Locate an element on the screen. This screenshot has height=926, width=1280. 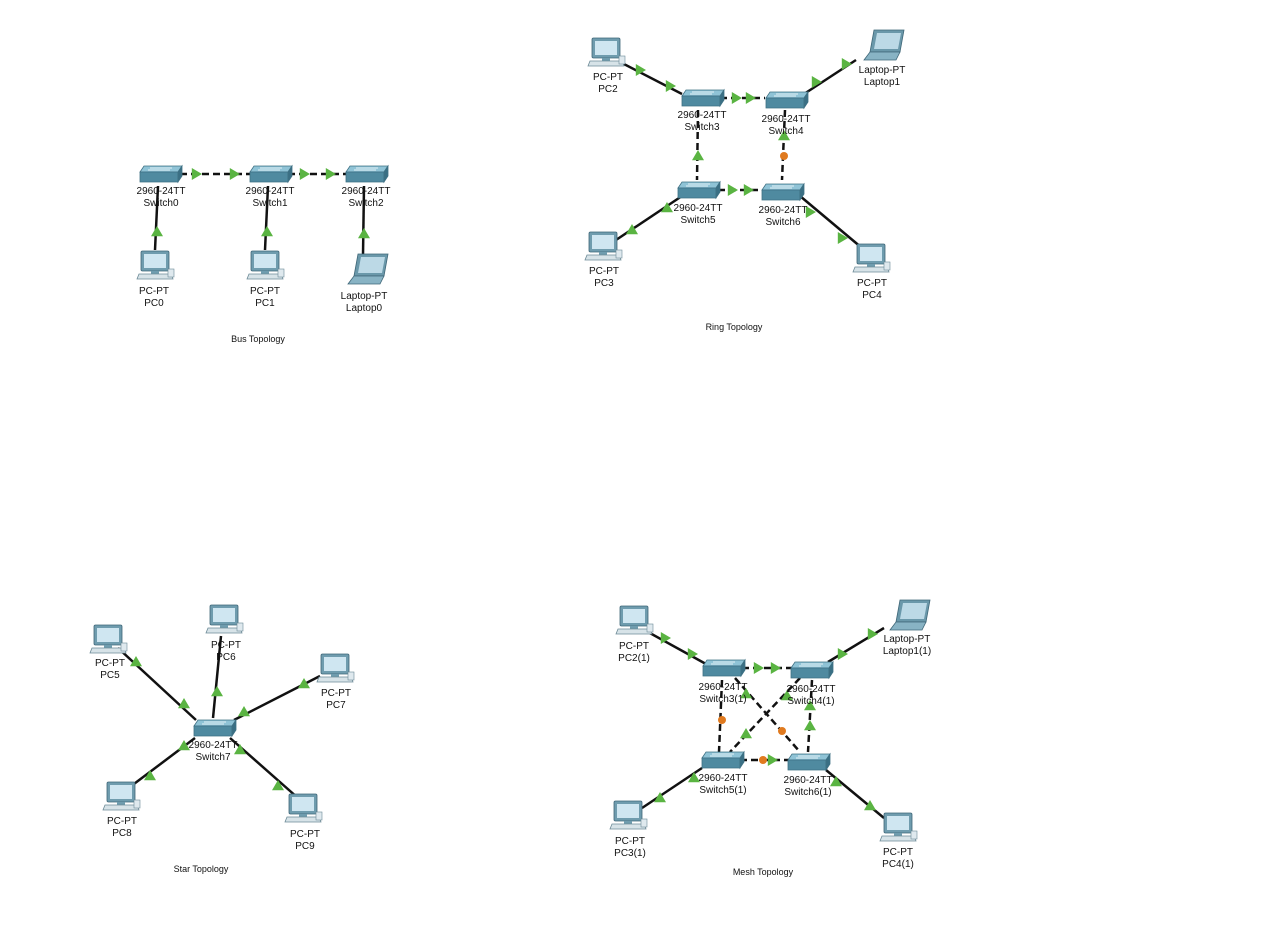
laptop1-1-name-label: Laptop1(1) is located at coordinates (907, 651).